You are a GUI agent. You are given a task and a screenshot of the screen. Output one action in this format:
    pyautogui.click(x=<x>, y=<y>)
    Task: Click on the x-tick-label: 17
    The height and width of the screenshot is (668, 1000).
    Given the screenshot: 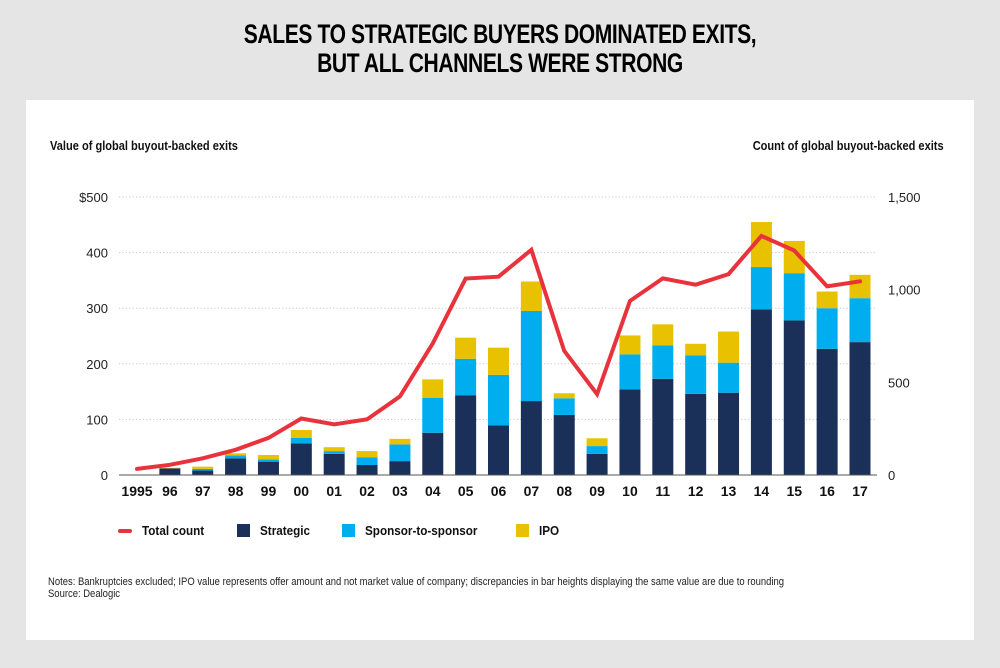 What is the action you would take?
    pyautogui.click(x=860, y=491)
    